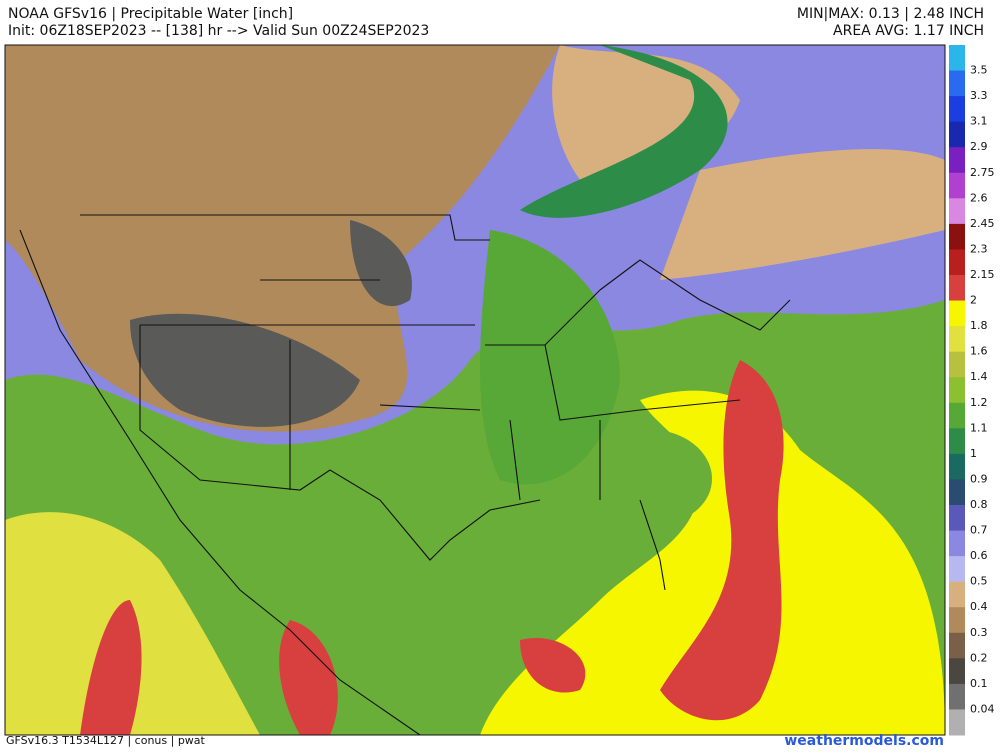 This screenshot has height=754, width=1000. I want to click on colorbar-label: 2.75, so click(982, 172).